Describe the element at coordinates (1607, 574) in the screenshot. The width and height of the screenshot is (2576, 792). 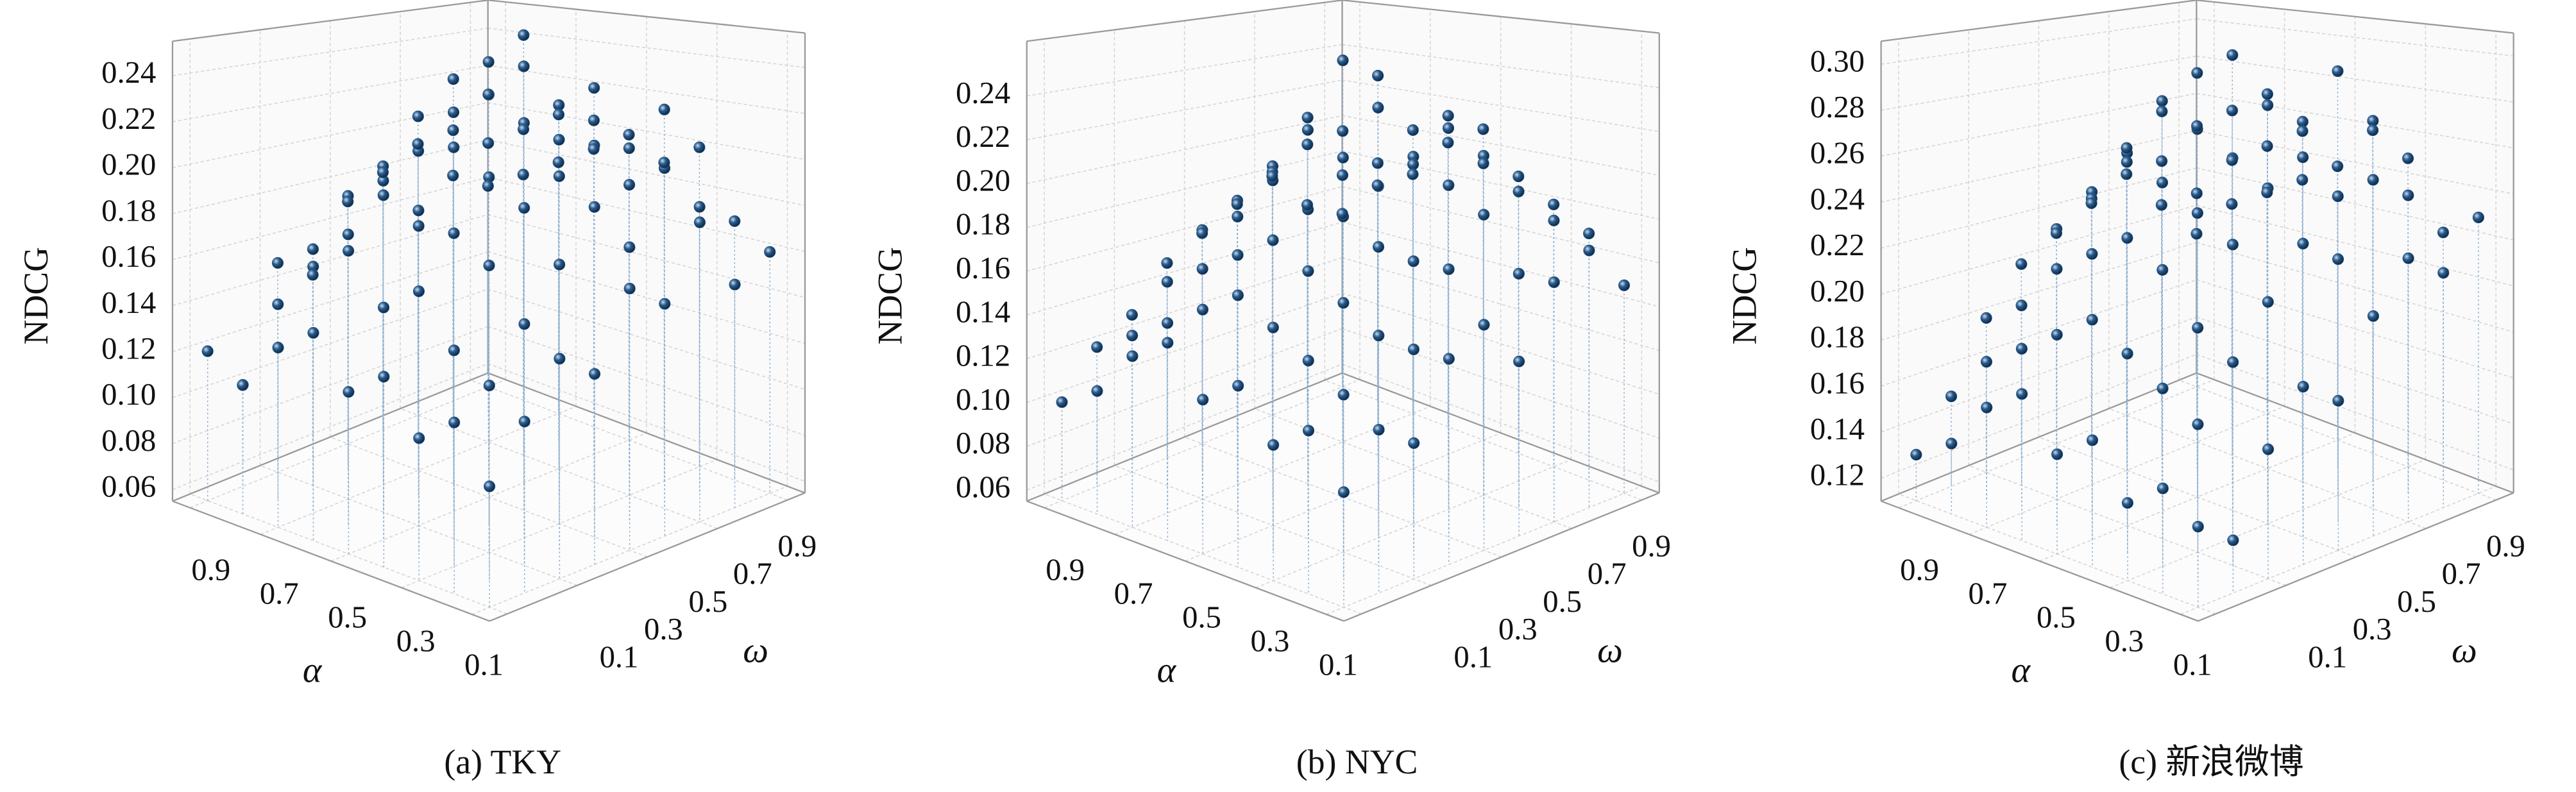
I see `omega-tick-label: 0.7` at that location.